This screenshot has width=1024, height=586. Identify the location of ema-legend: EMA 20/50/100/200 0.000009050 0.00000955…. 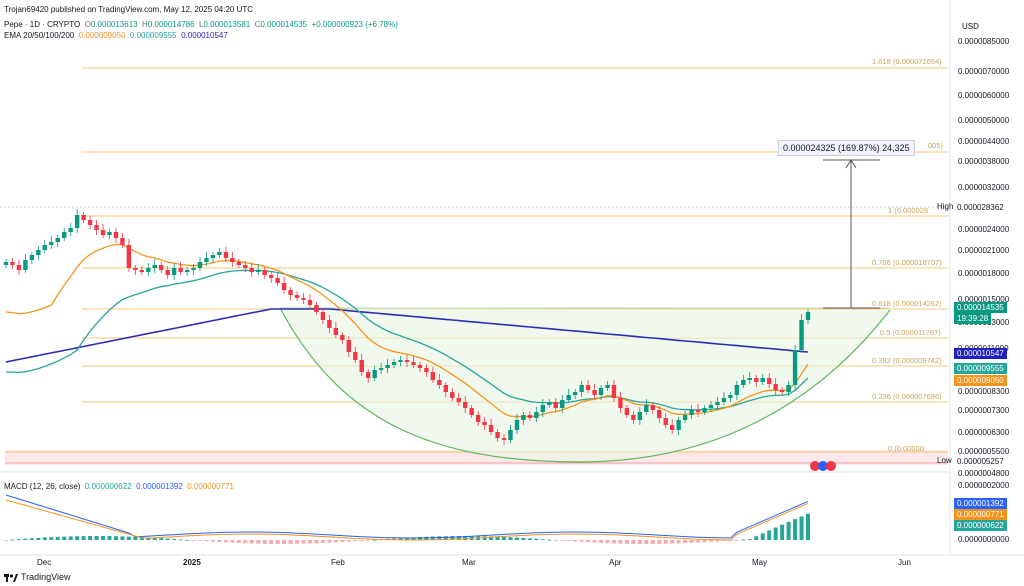
(116, 35).